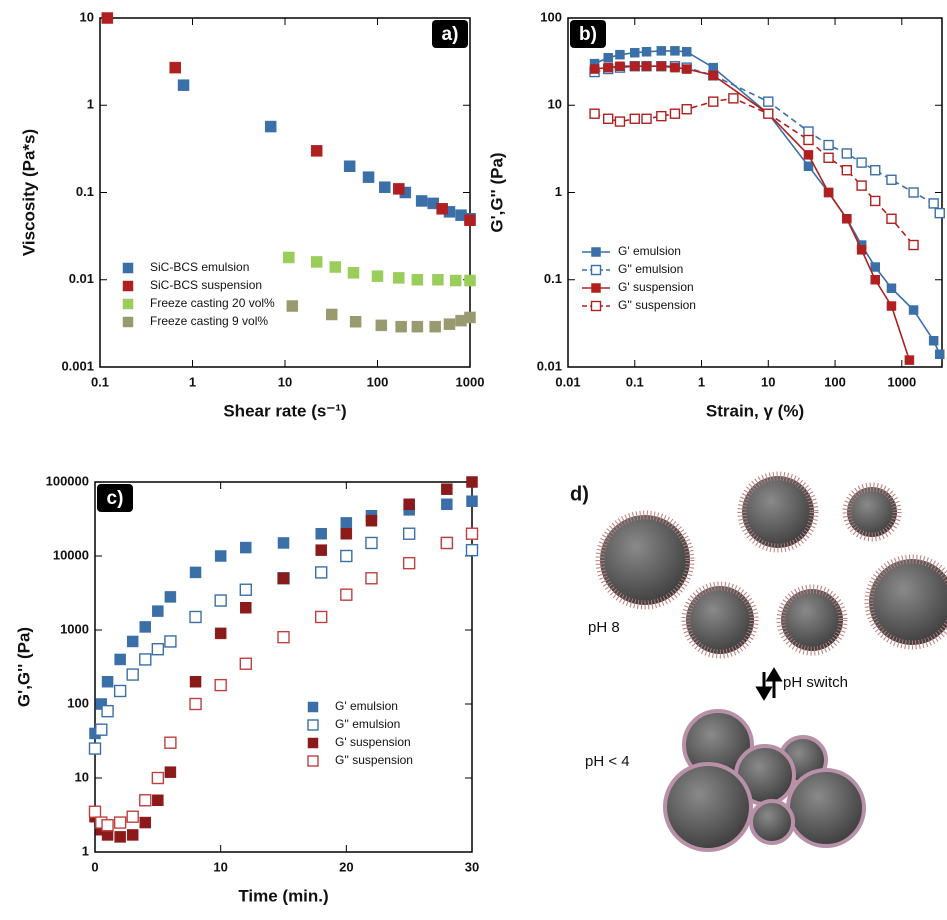 Image resolution: width=947 pixels, height=920 pixels. I want to click on x-tick-label: 1, so click(701, 381).